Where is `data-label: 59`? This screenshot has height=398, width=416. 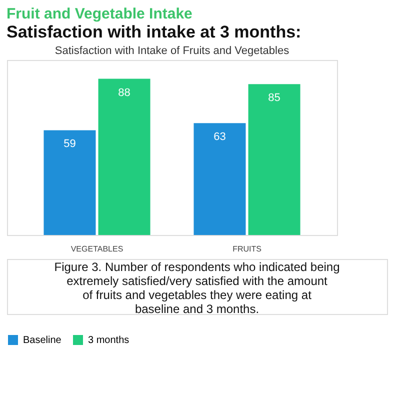
data-label: 59 is located at coordinates (70, 144).